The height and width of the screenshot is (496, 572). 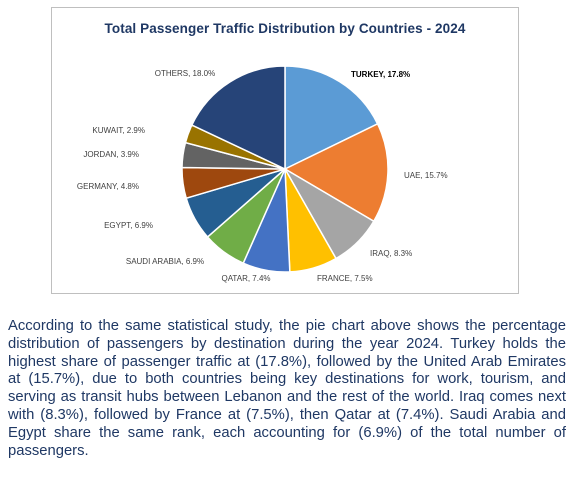 I want to click on slice-label-jordan: JORDAN, 3.9%, so click(x=111, y=154).